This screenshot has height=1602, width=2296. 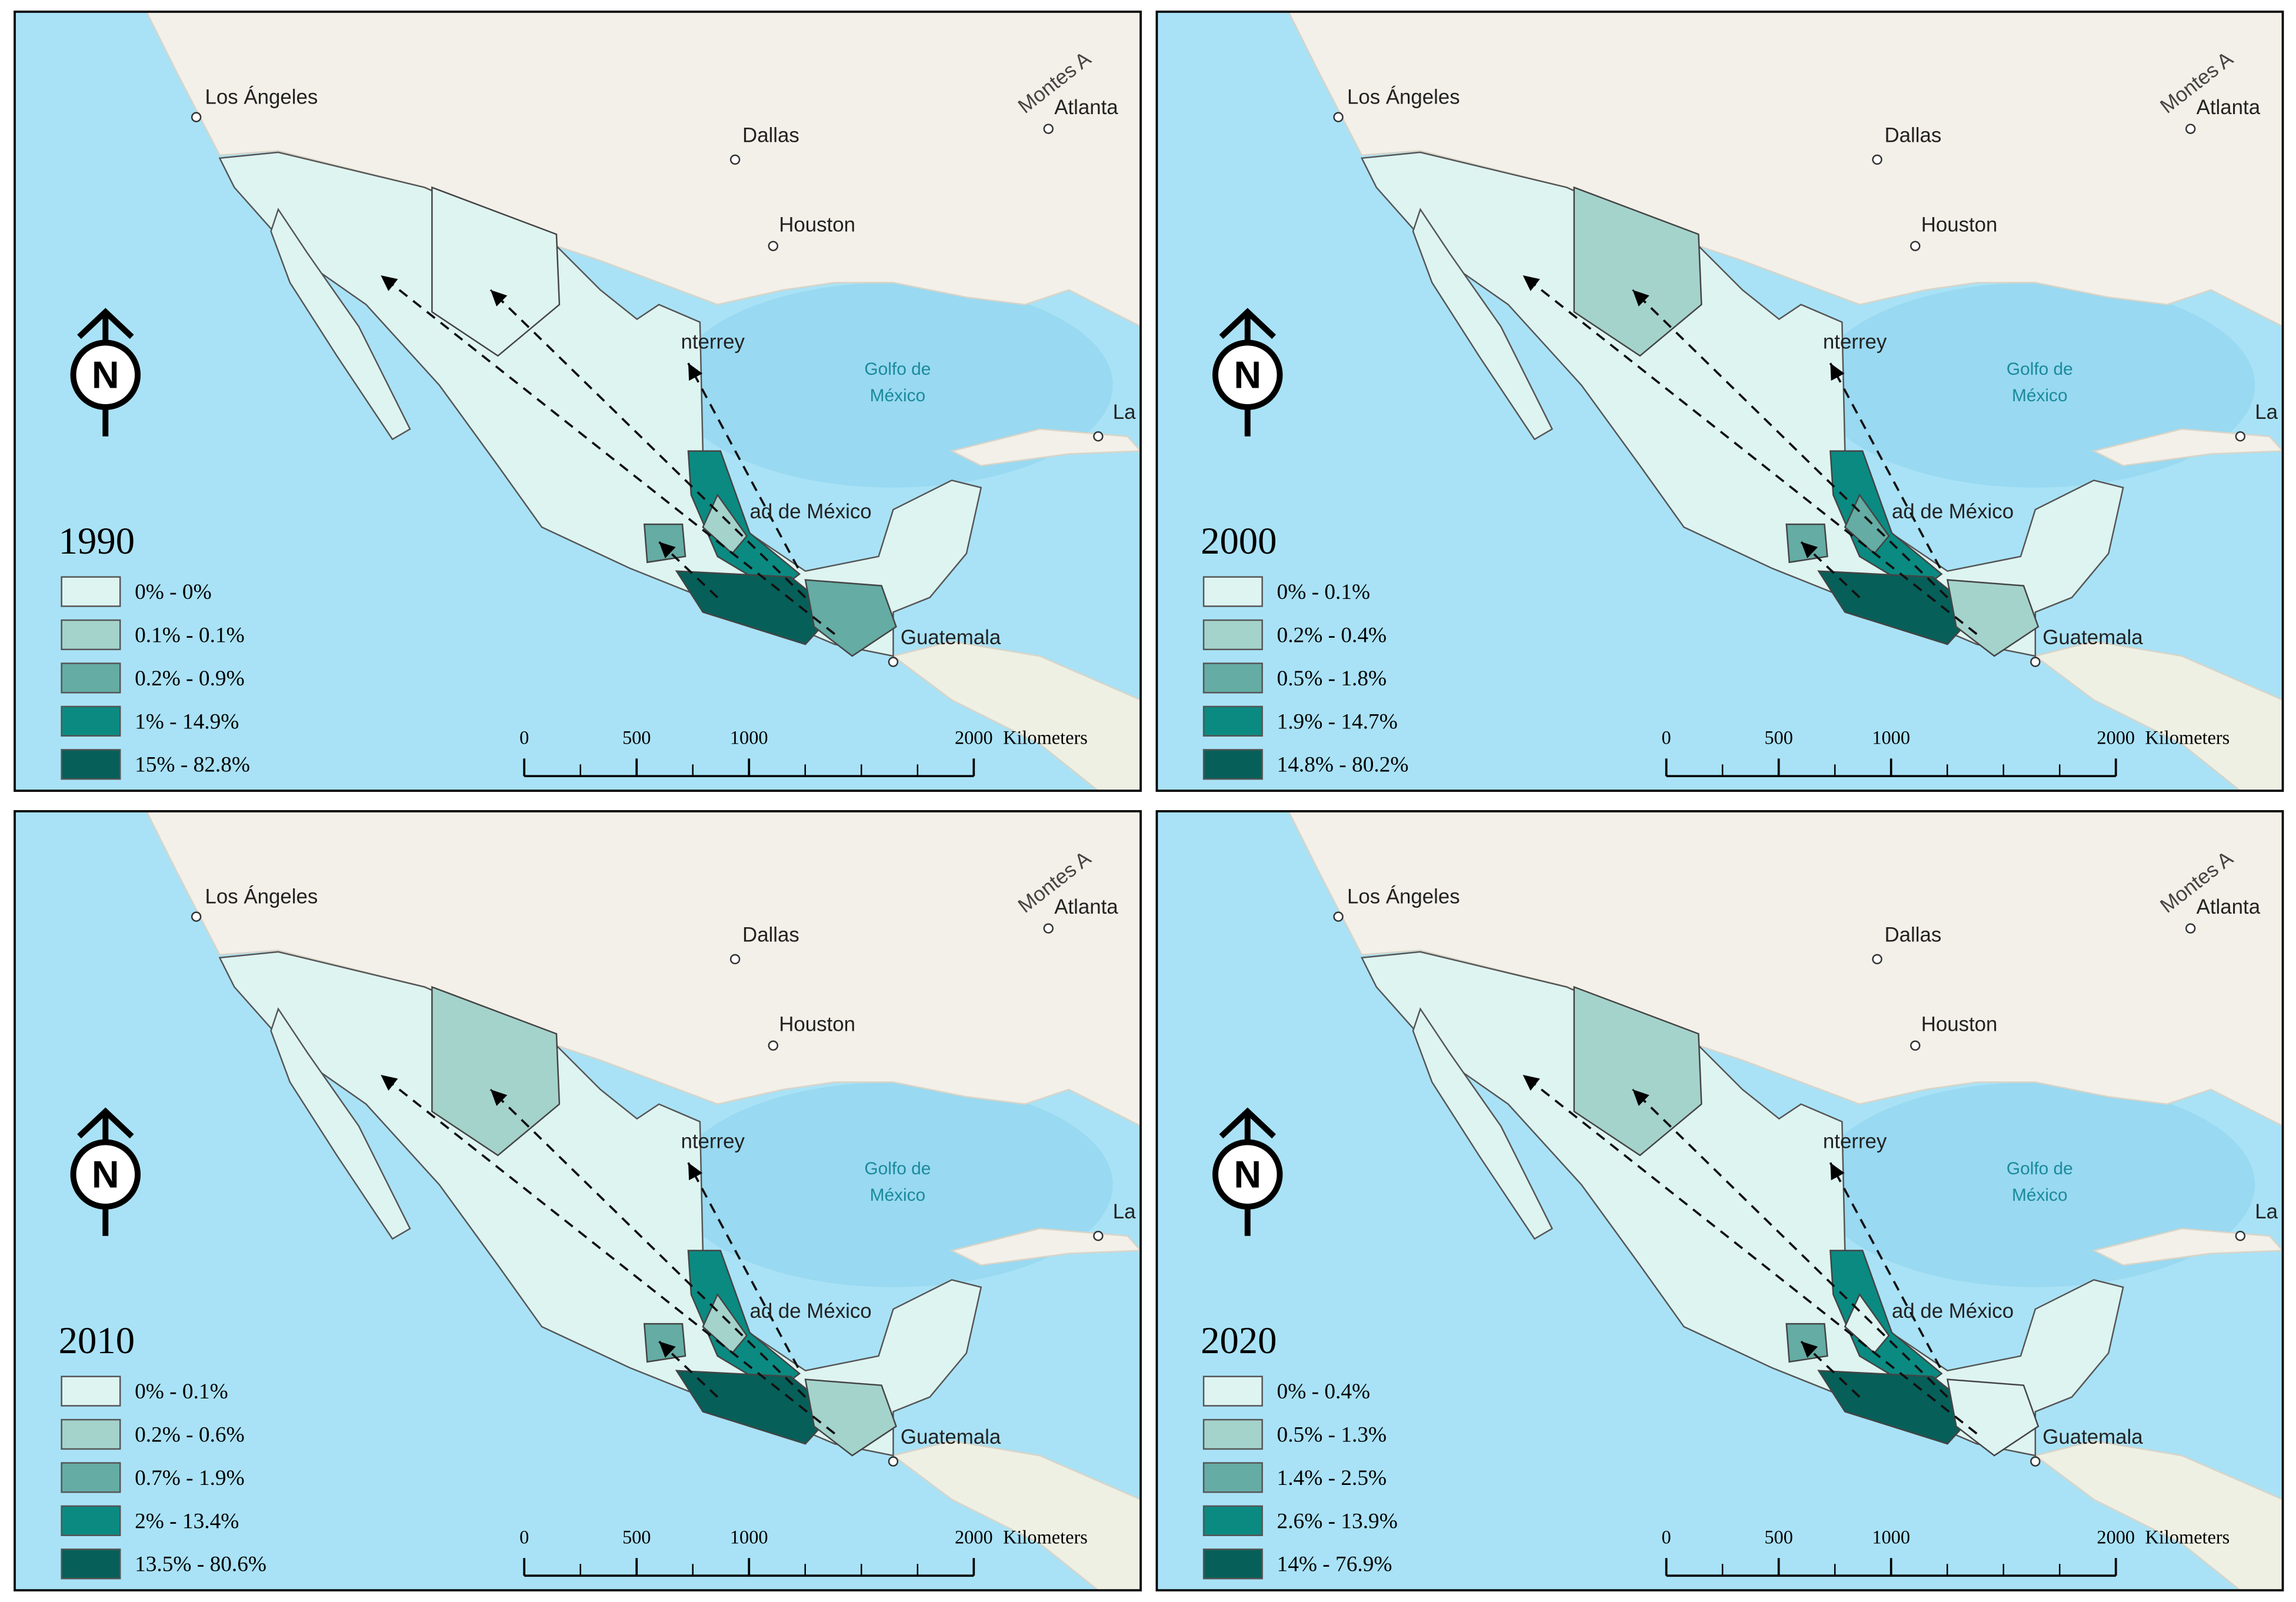 I want to click on legend-label: 14.8% - 80.2%, so click(x=1343, y=765).